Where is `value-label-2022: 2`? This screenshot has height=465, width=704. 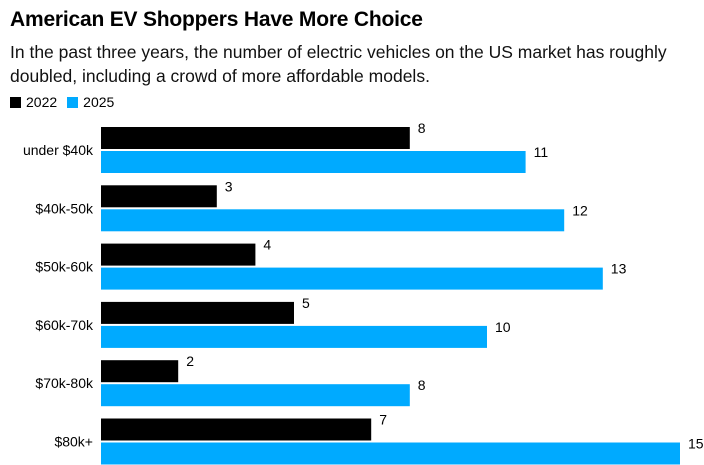
value-label-2022: 2 is located at coordinates (190, 361).